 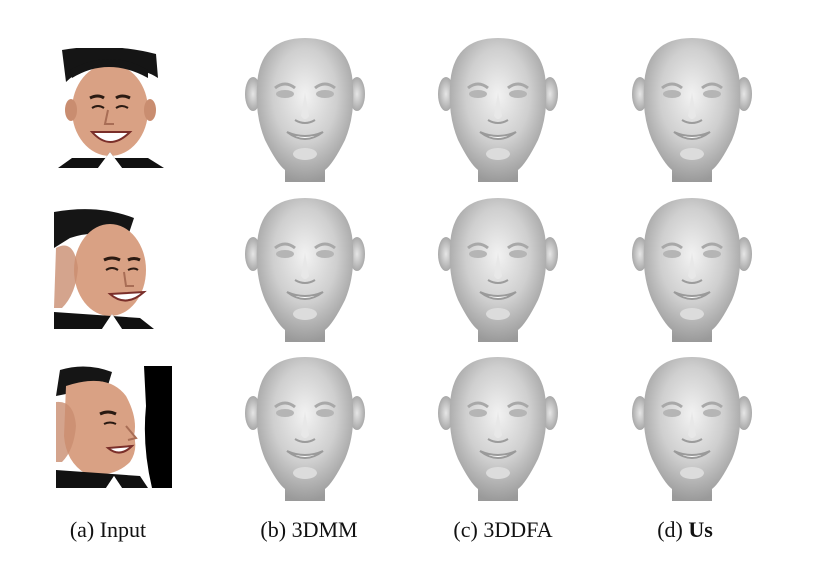 What do you see at coordinates (276, 529) in the screenshot?
I see `caption-prefix: (b)` at bounding box center [276, 529].